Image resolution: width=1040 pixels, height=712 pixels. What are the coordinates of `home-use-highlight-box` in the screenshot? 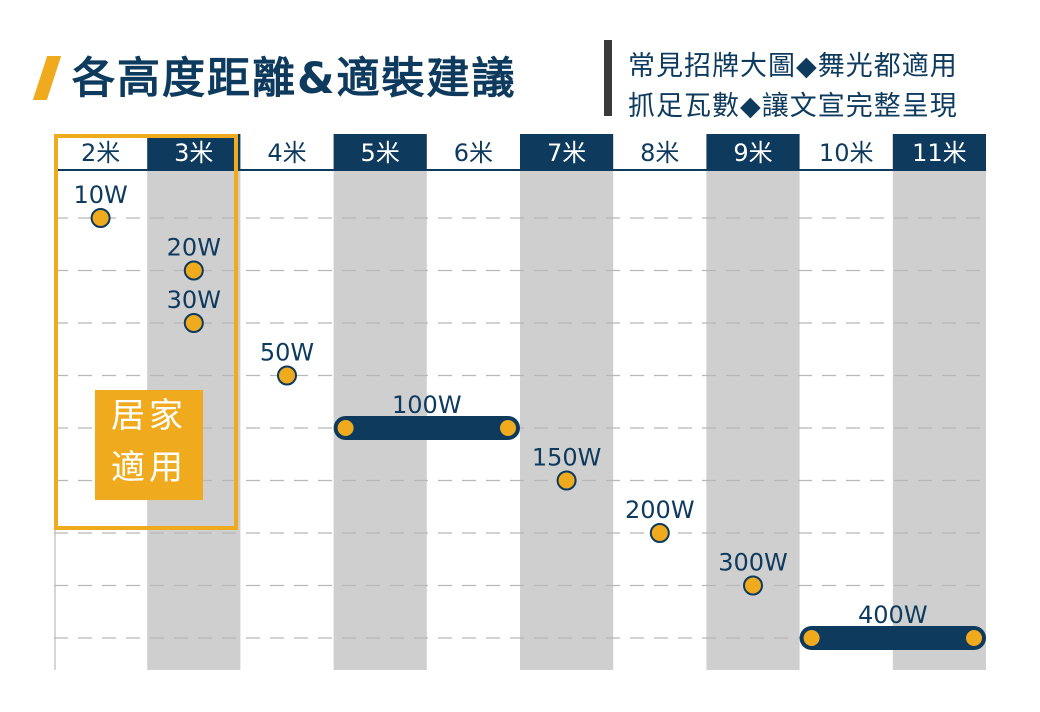 It's located at (146, 332).